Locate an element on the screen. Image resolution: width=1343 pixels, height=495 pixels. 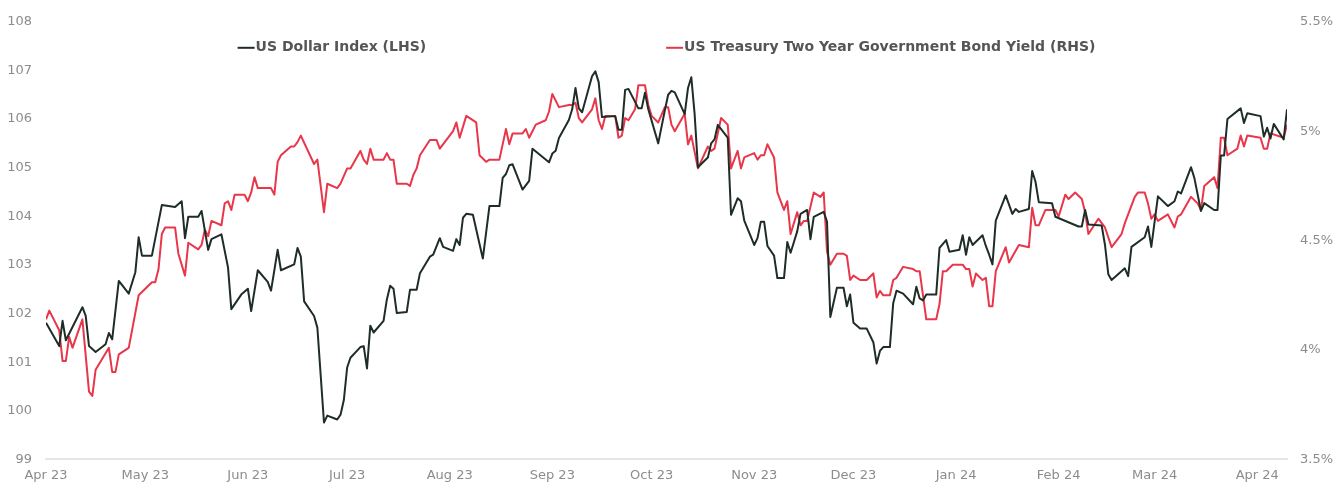
x-tick-label: Jun 23 is located at coordinates (247, 474).